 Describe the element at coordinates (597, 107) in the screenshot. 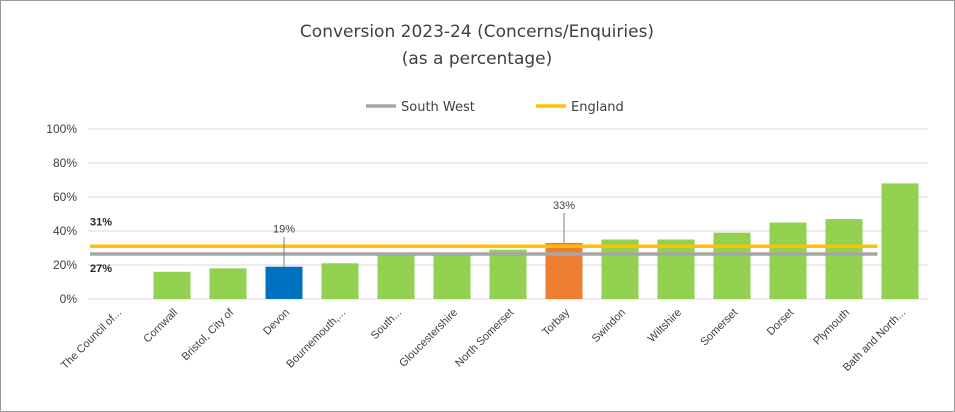

I see `legend-entry: England` at that location.